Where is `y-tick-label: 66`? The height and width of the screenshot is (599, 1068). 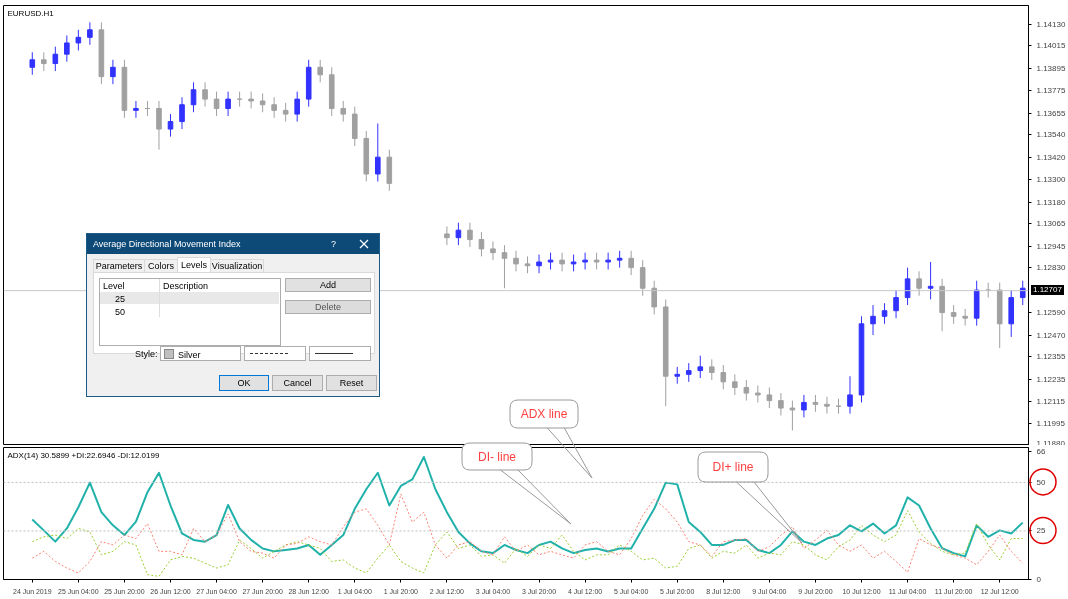 y-tick-label: 66 is located at coordinates (1041, 451).